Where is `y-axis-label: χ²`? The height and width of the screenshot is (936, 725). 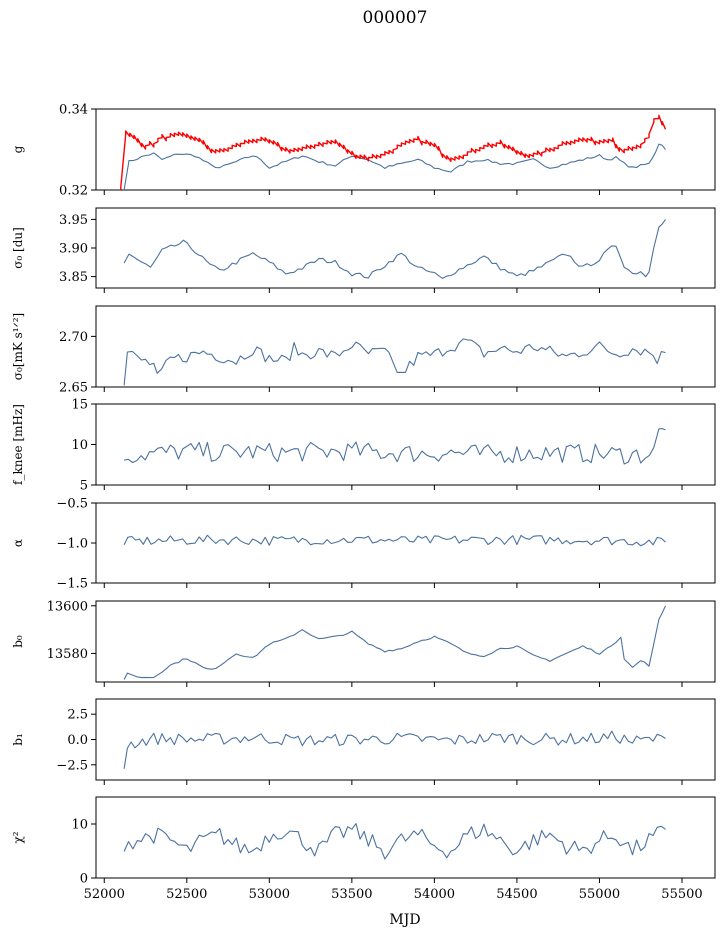
y-axis-label: χ² is located at coordinates (18, 837).